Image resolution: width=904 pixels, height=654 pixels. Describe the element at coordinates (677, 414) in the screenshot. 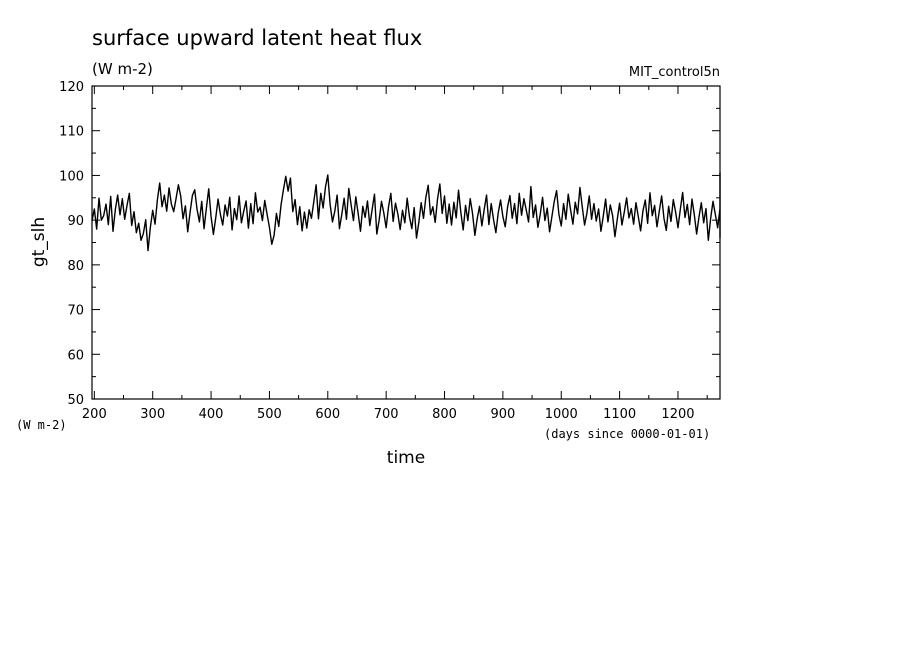

I see `x-tick-label: 1200` at that location.